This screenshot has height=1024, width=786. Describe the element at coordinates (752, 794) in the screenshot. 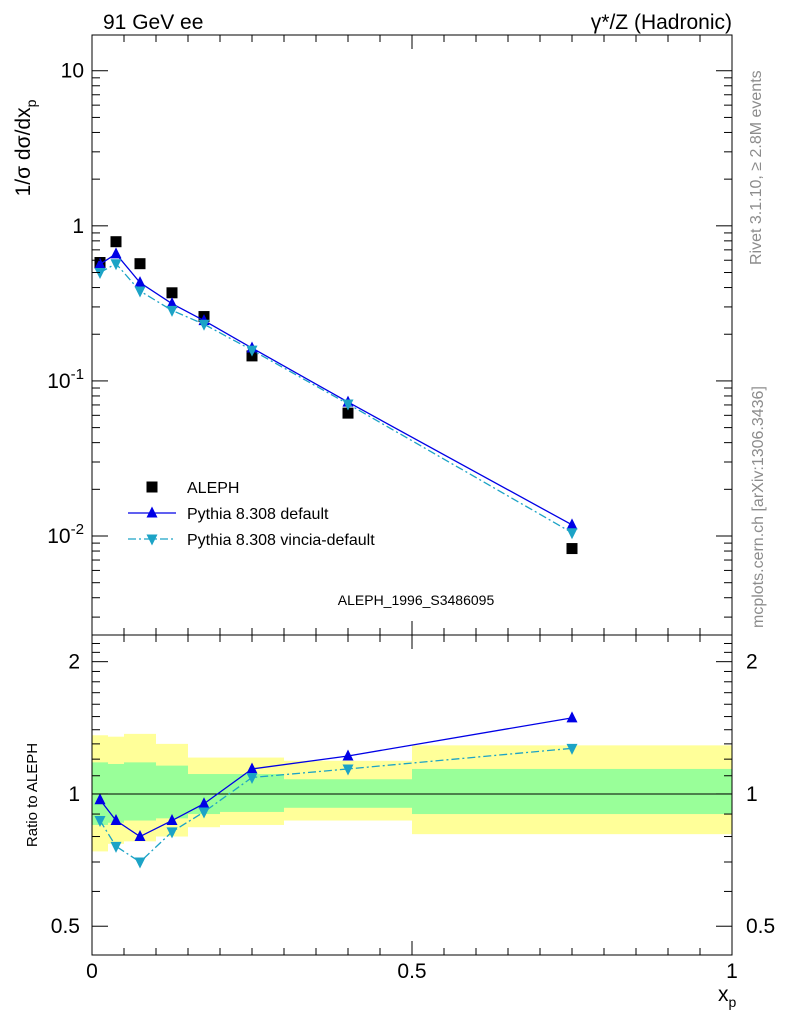

I see `ratio-ytick-label-right: 1` at that location.